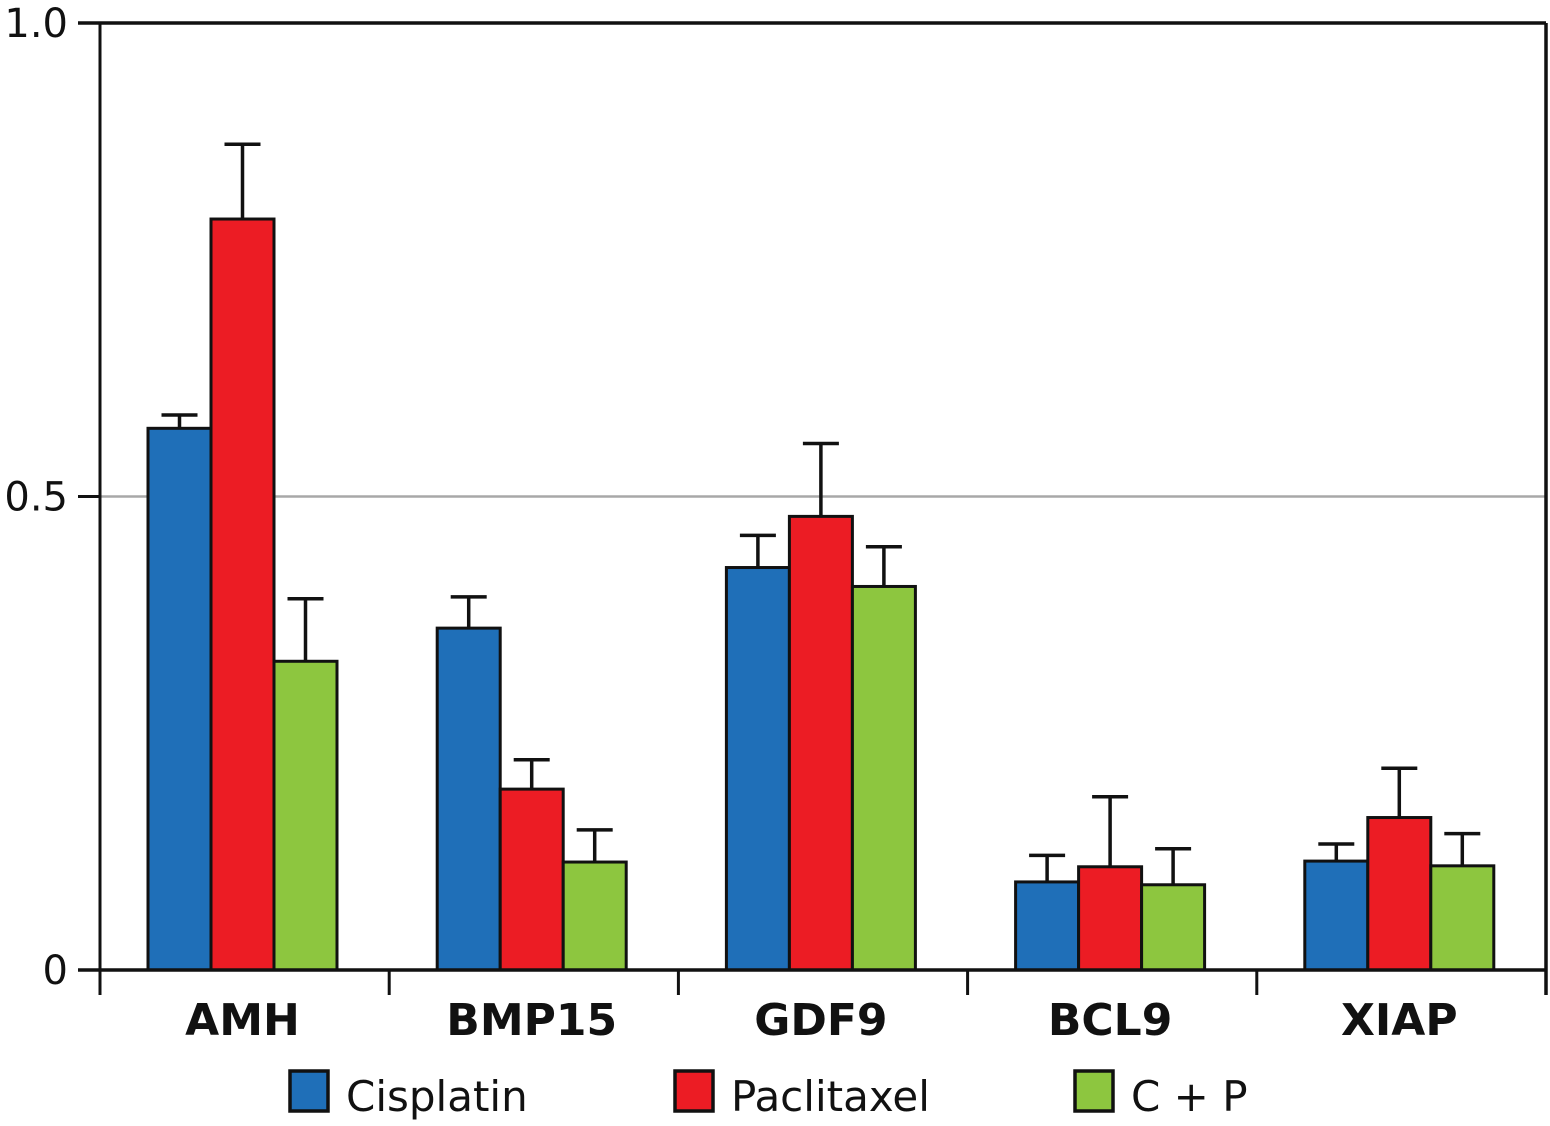 The image size is (1550, 1126). What do you see at coordinates (36, 24) in the screenshot?
I see `y-tick-label: 1.0` at bounding box center [36, 24].